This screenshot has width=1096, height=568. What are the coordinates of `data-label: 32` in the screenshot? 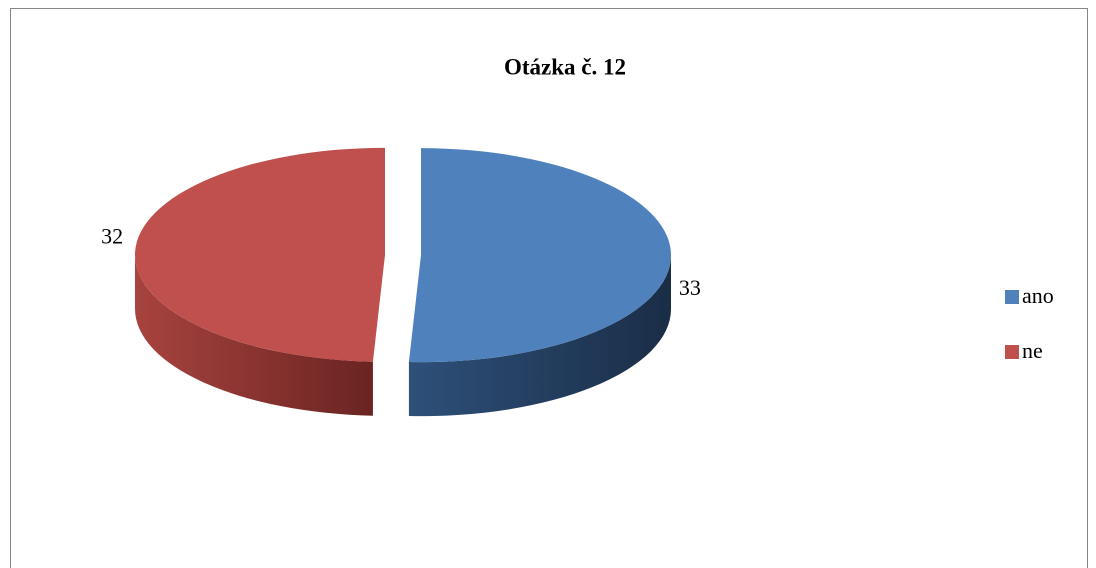 It's located at (112, 235).